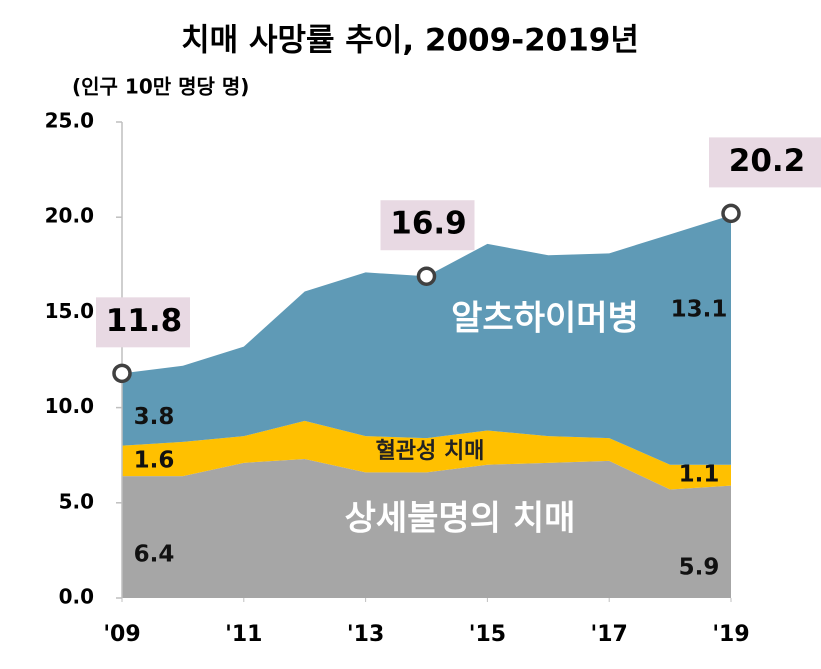 The image size is (821, 669). What do you see at coordinates (460, 519) in the screenshot?
I see `series-label: 상세불명의 치매` at bounding box center [460, 519].